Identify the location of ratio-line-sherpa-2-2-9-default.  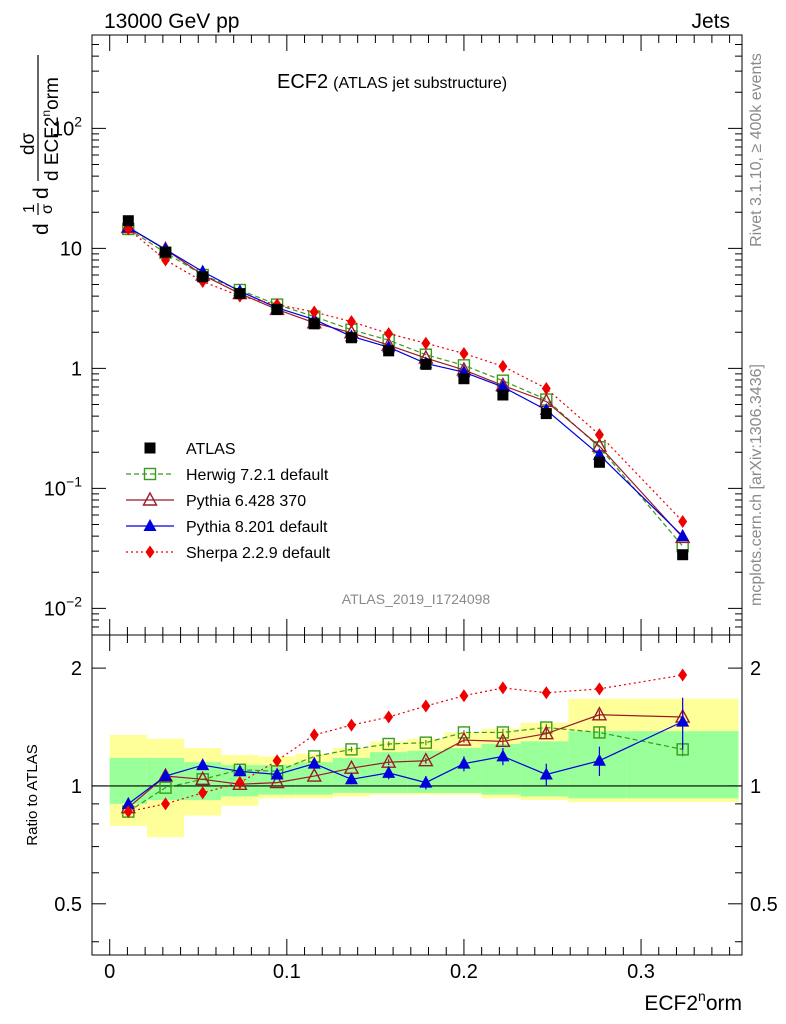
(405, 743).